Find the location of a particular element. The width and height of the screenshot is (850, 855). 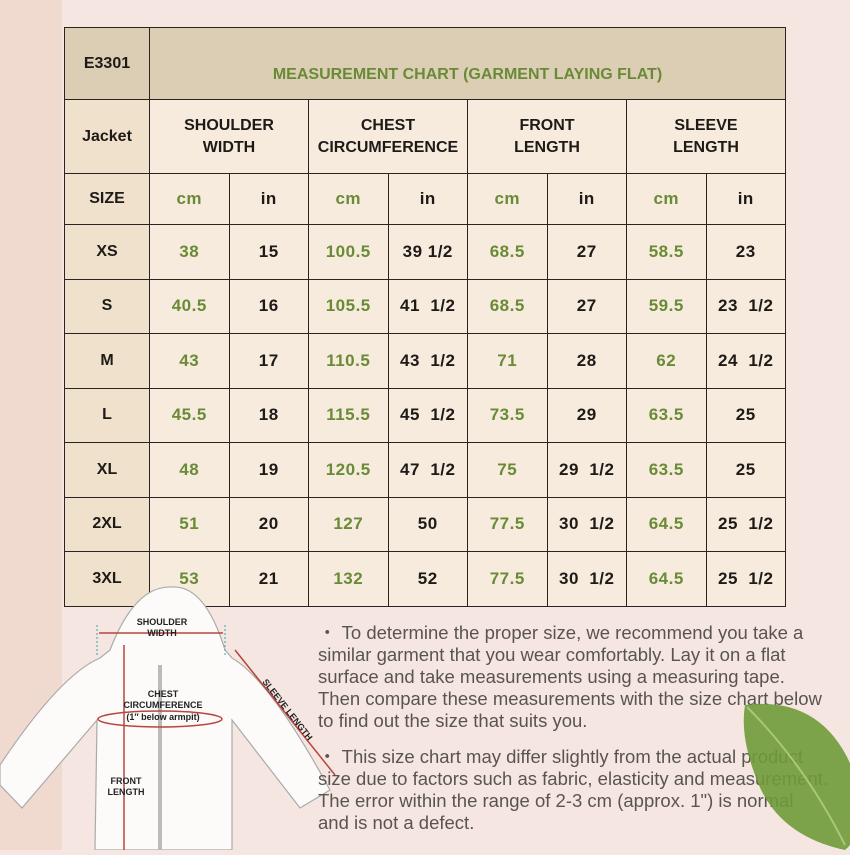

in-value: 50 is located at coordinates (427, 524).